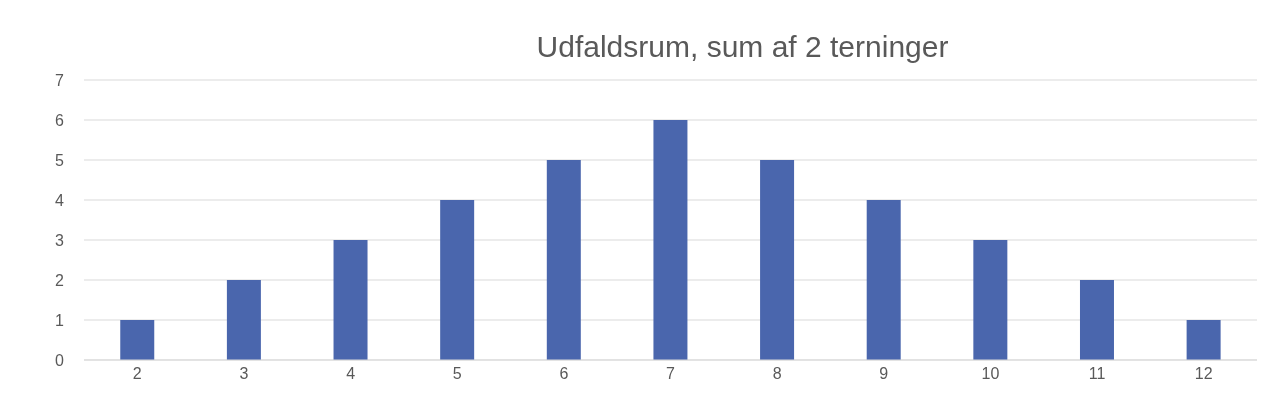 The width and height of the screenshot is (1285, 406). What do you see at coordinates (457, 374) in the screenshot?
I see `x-tick-label: 5` at bounding box center [457, 374].